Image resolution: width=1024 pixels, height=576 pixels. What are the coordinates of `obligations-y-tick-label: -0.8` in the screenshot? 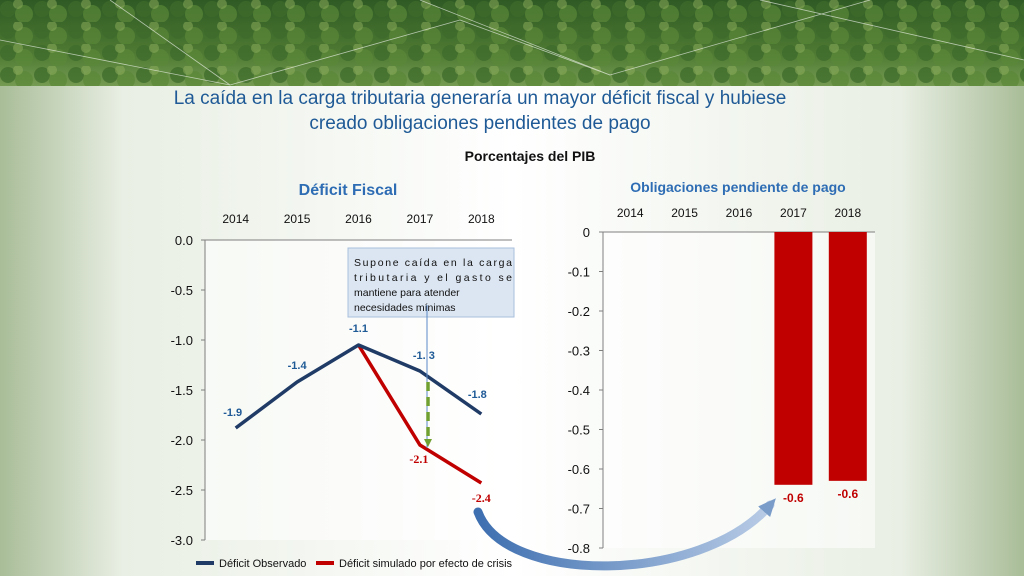 It's located at (579, 548).